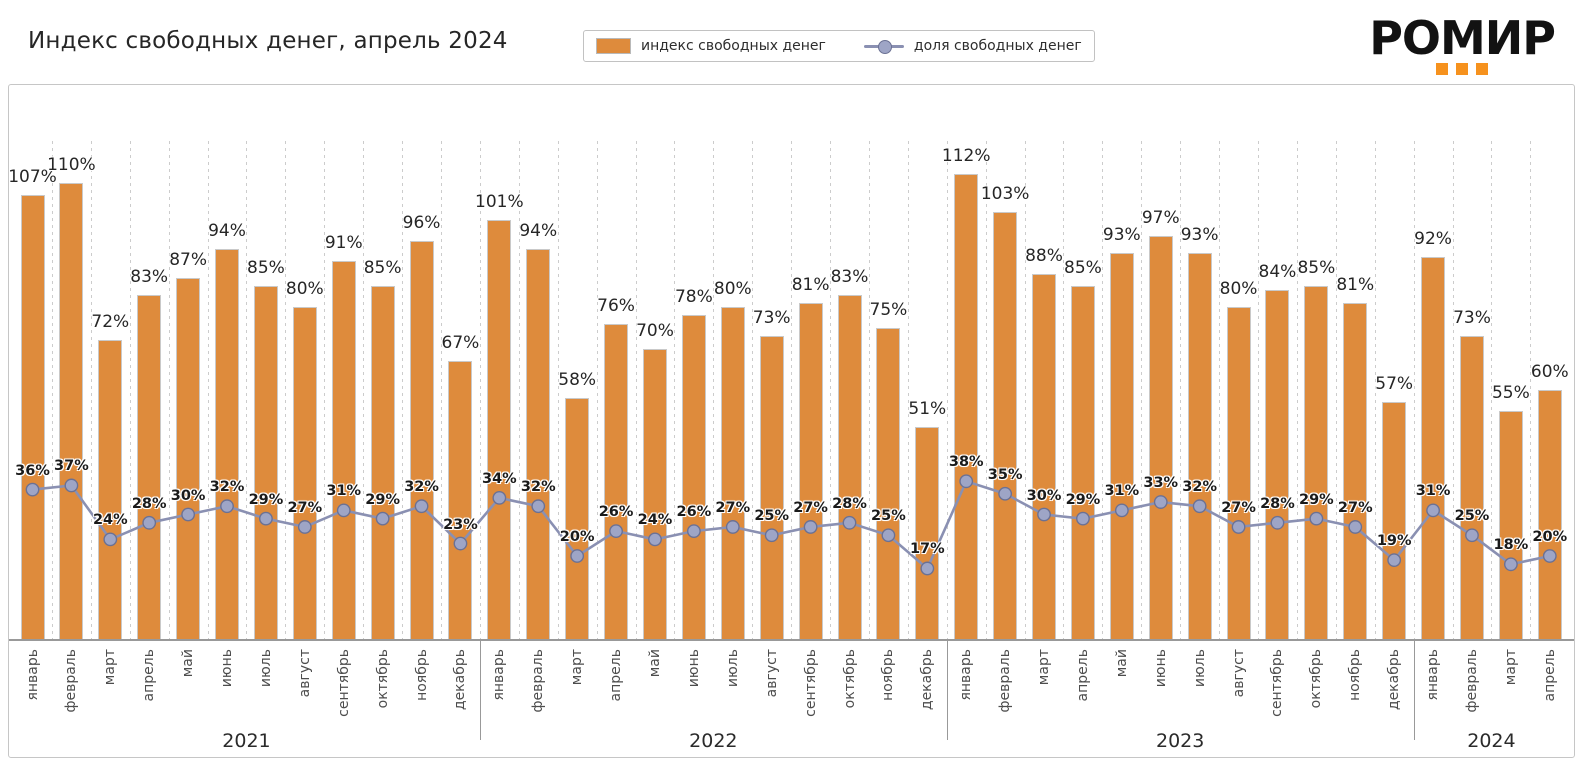  What do you see at coordinates (1199, 235) in the screenshot?
I see `bar-value-label: 93%` at bounding box center [1199, 235].